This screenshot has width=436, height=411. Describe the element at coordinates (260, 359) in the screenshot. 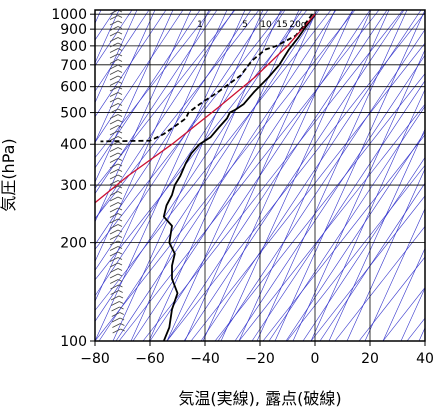

I see `x-tick-label: −20` at that location.